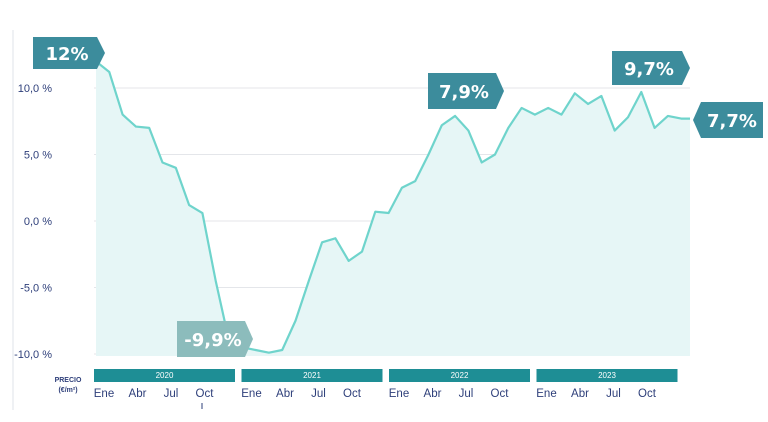 This screenshot has width=768, height=422. I want to click on callout-label: 7,7%, so click(732, 121).